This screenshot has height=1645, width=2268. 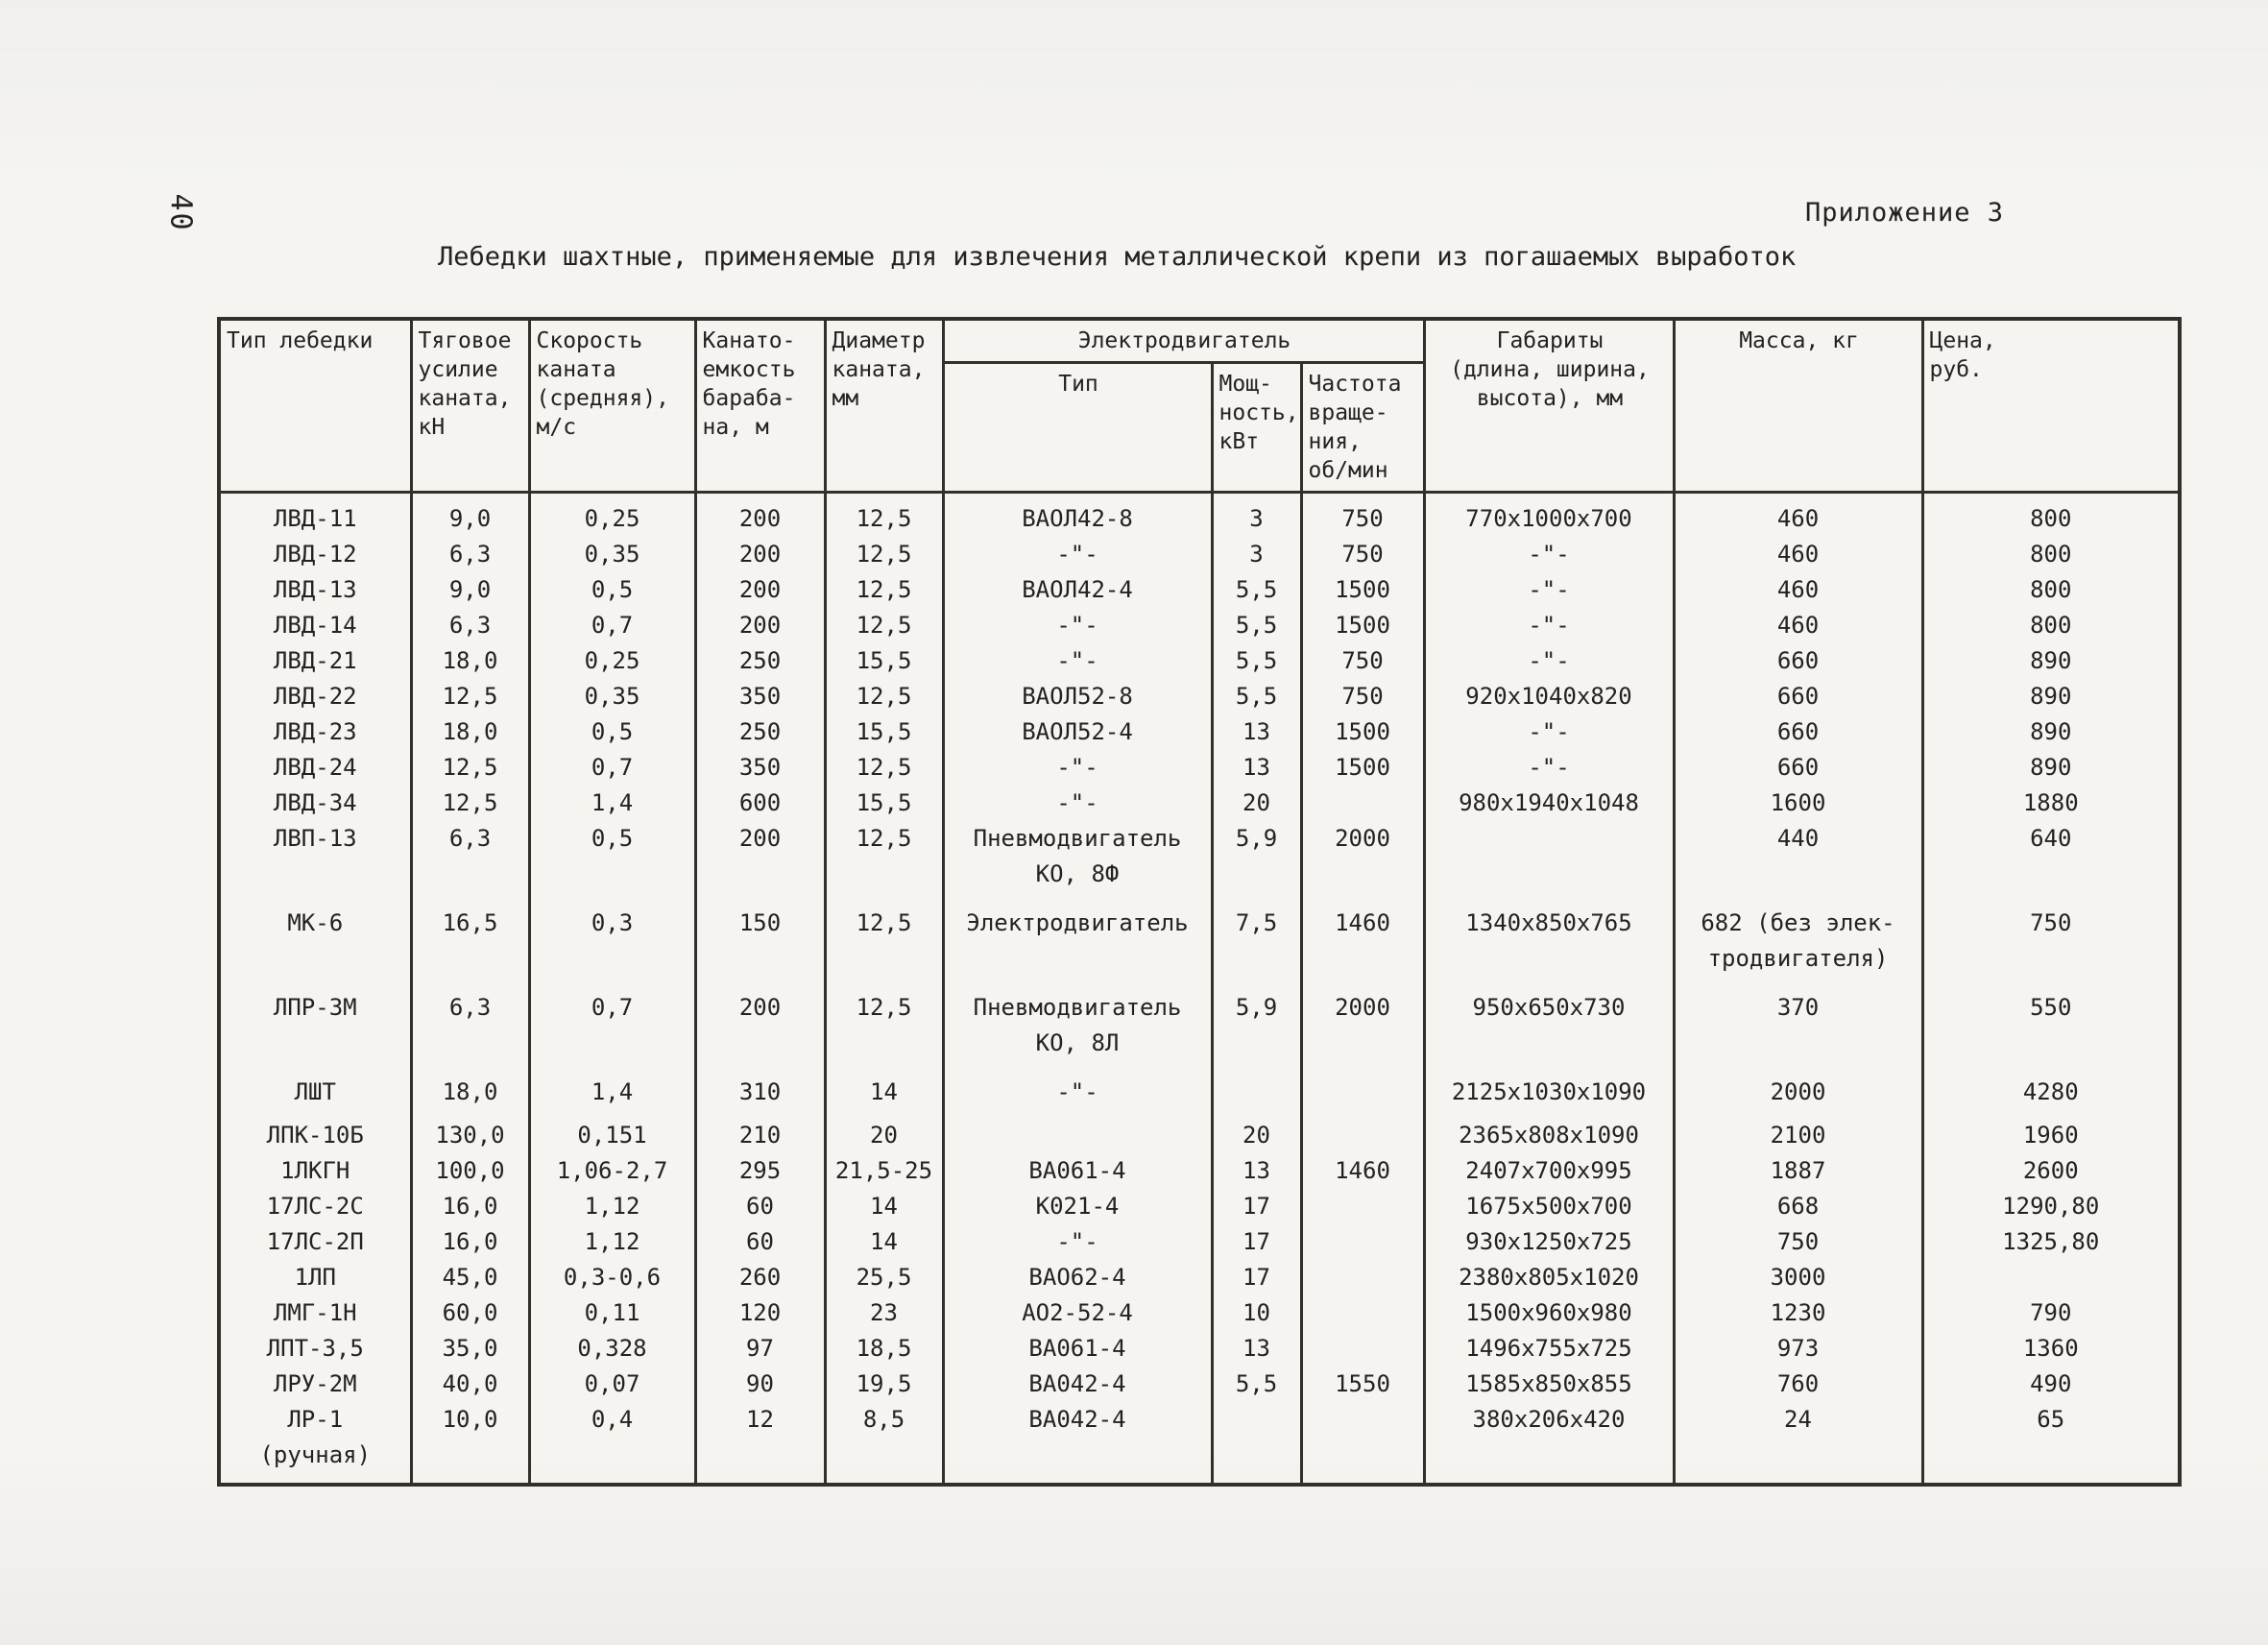 I want to click on table-cell: 25,5, so click(x=884, y=1278).